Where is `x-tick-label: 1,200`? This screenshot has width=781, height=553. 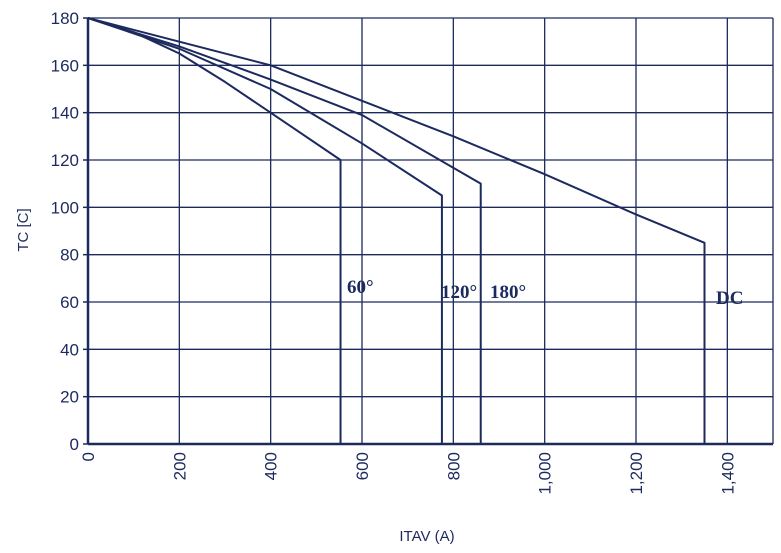
x-tick-label: 1,200 is located at coordinates (636, 473).